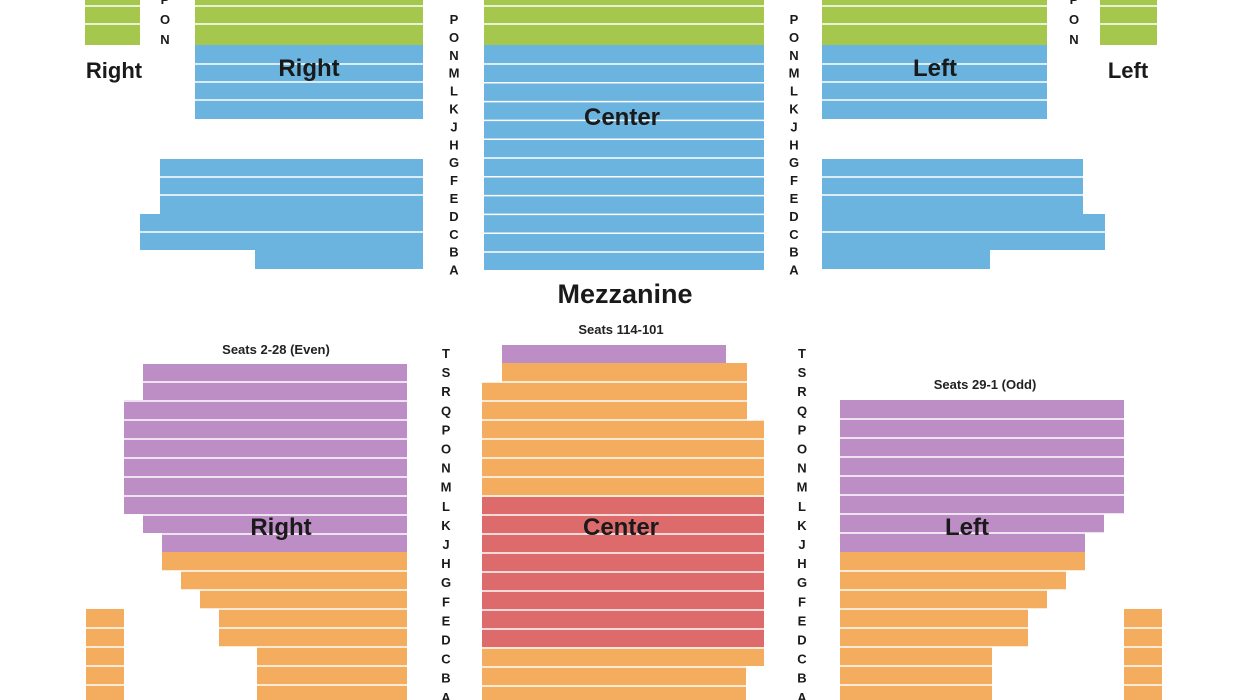  I want to click on orch-far-left-box, so click(1143, 654).